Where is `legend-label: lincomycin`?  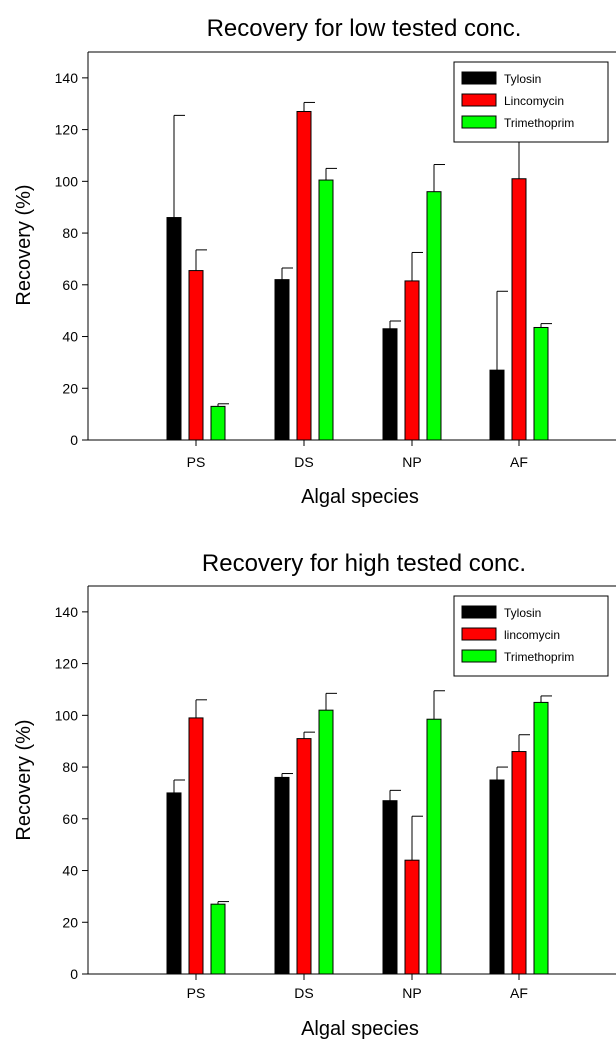 legend-label: lincomycin is located at coordinates (532, 635).